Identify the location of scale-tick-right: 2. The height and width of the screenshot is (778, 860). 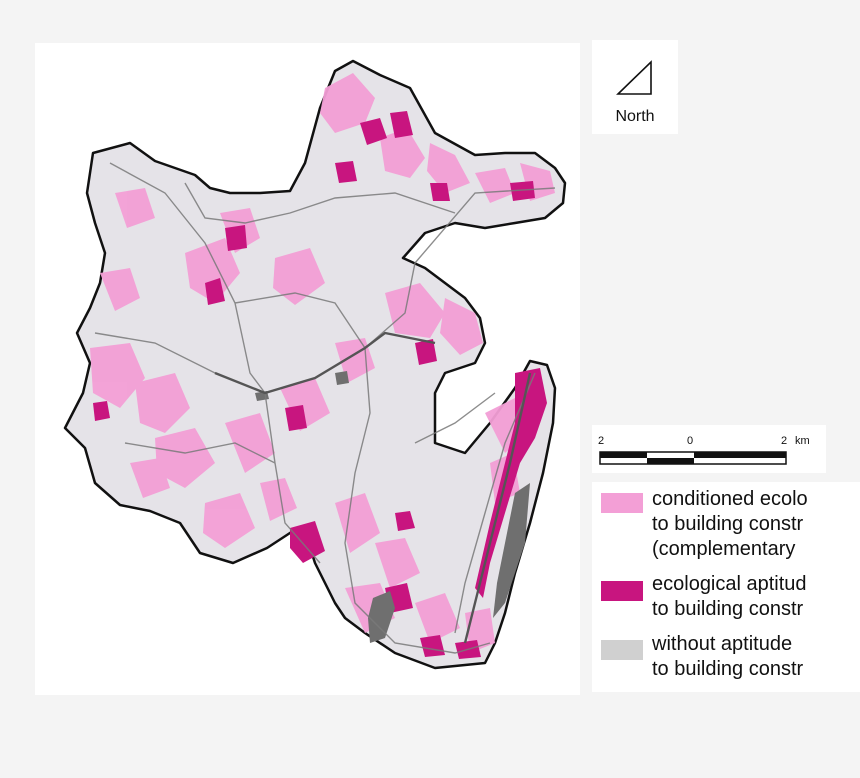
(784, 441).